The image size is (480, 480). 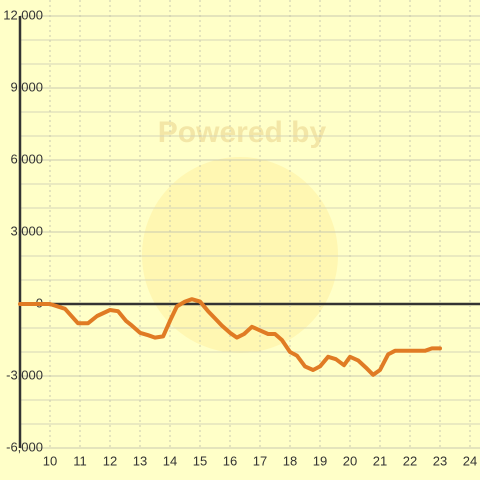 I want to click on x-tick-label: 14, so click(x=170, y=460).